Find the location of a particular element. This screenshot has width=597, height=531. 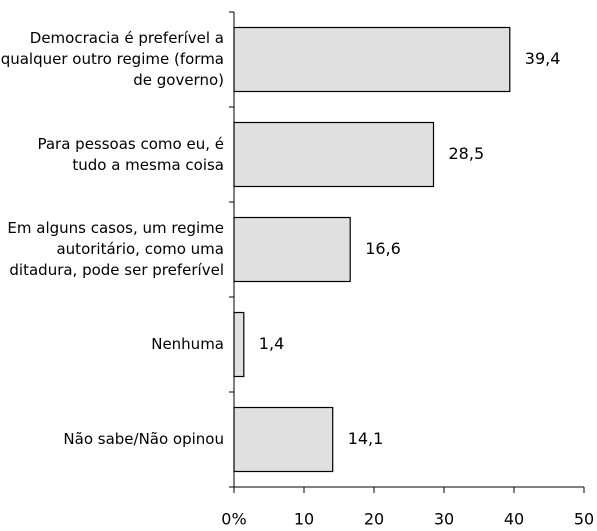

x-tick-label: 0% is located at coordinates (233, 519).